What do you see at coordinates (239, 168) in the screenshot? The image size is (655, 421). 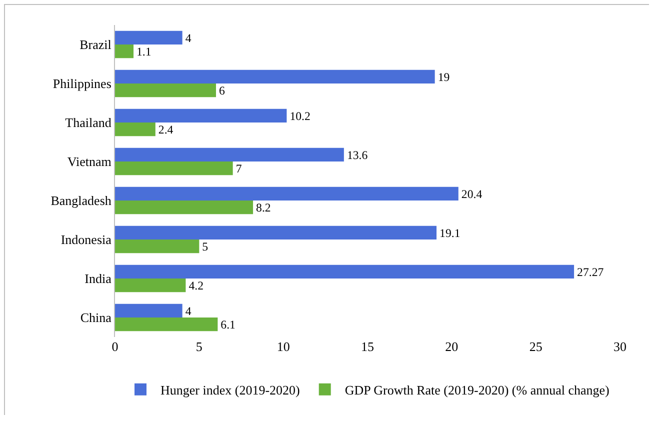 I see `data-label: 7` at bounding box center [239, 168].